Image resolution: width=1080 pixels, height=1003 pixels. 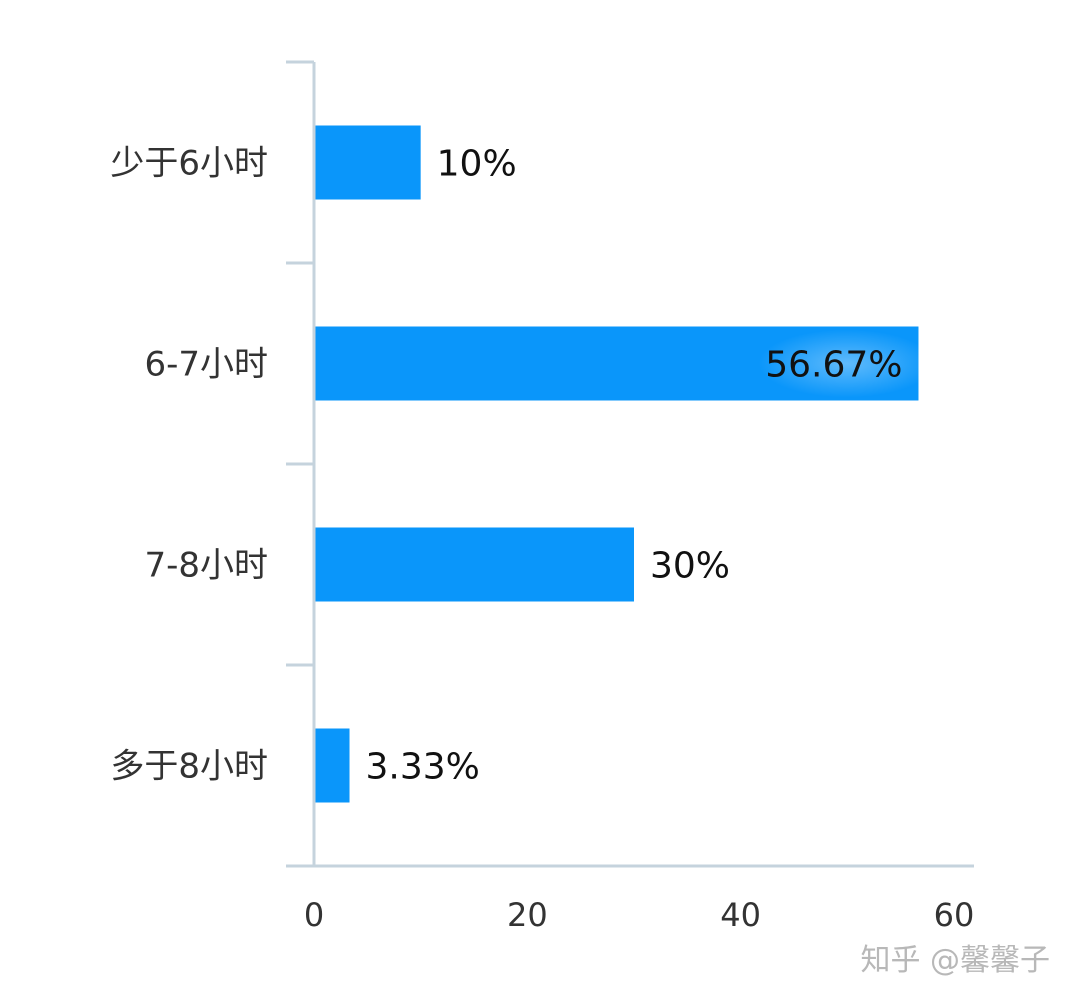 I want to click on category-label: 7-8小时, so click(x=206, y=566).